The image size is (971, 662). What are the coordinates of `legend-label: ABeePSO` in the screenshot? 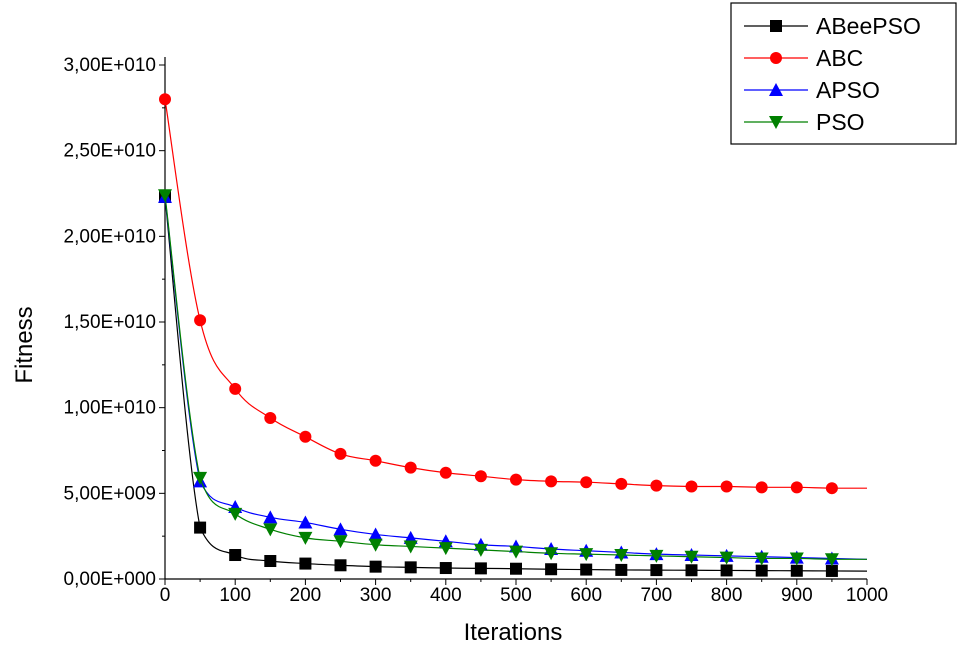 It's located at (868, 26).